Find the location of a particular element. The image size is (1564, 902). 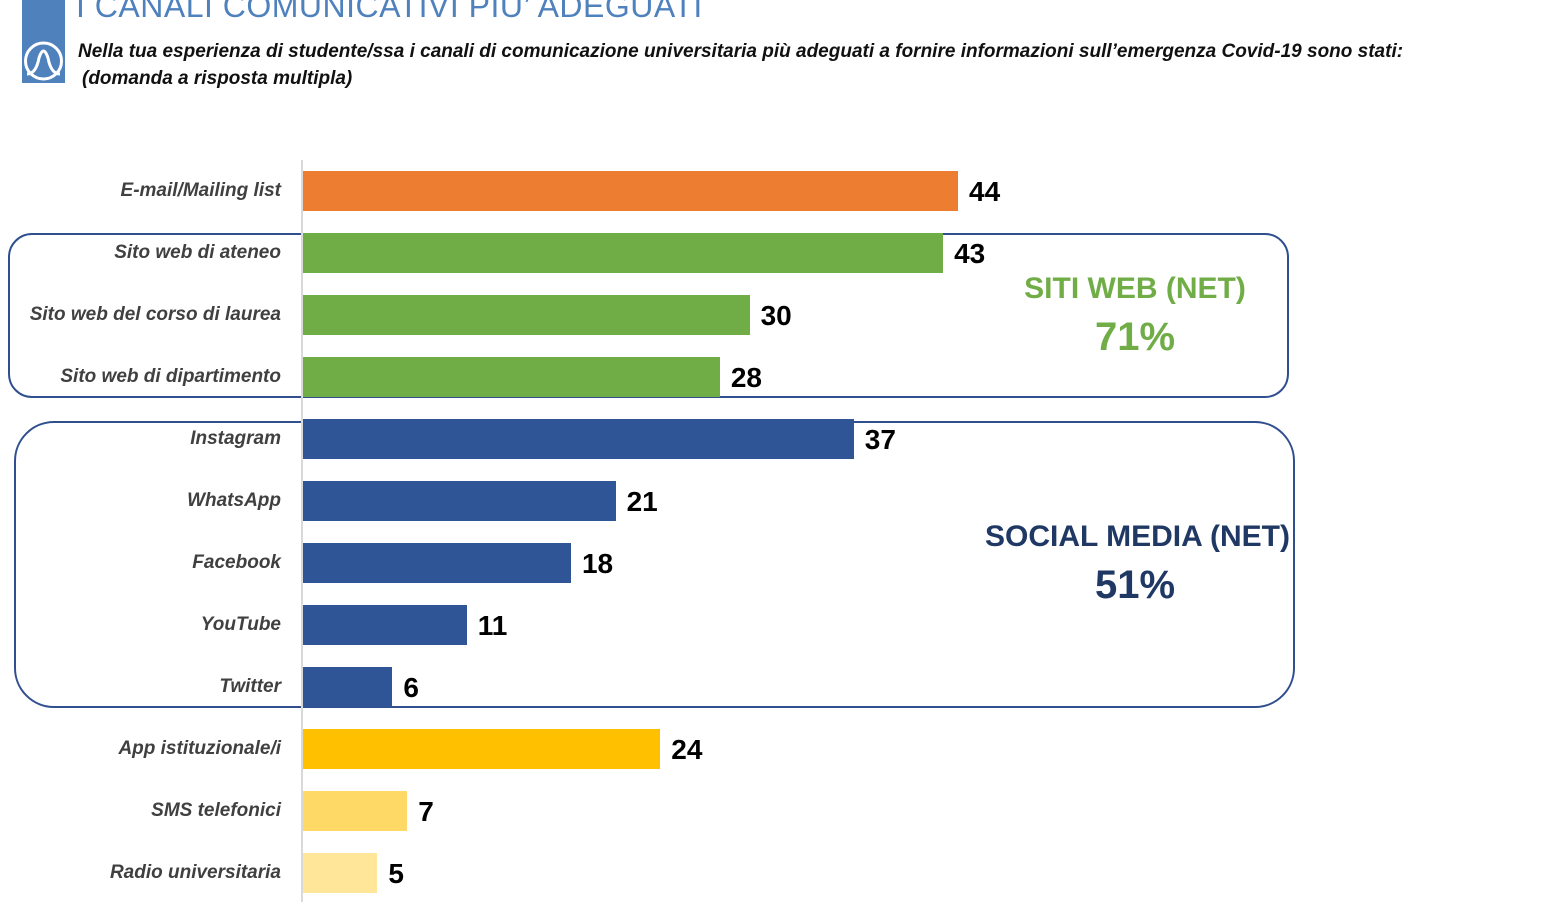

logo is located at coordinates (43, 41).